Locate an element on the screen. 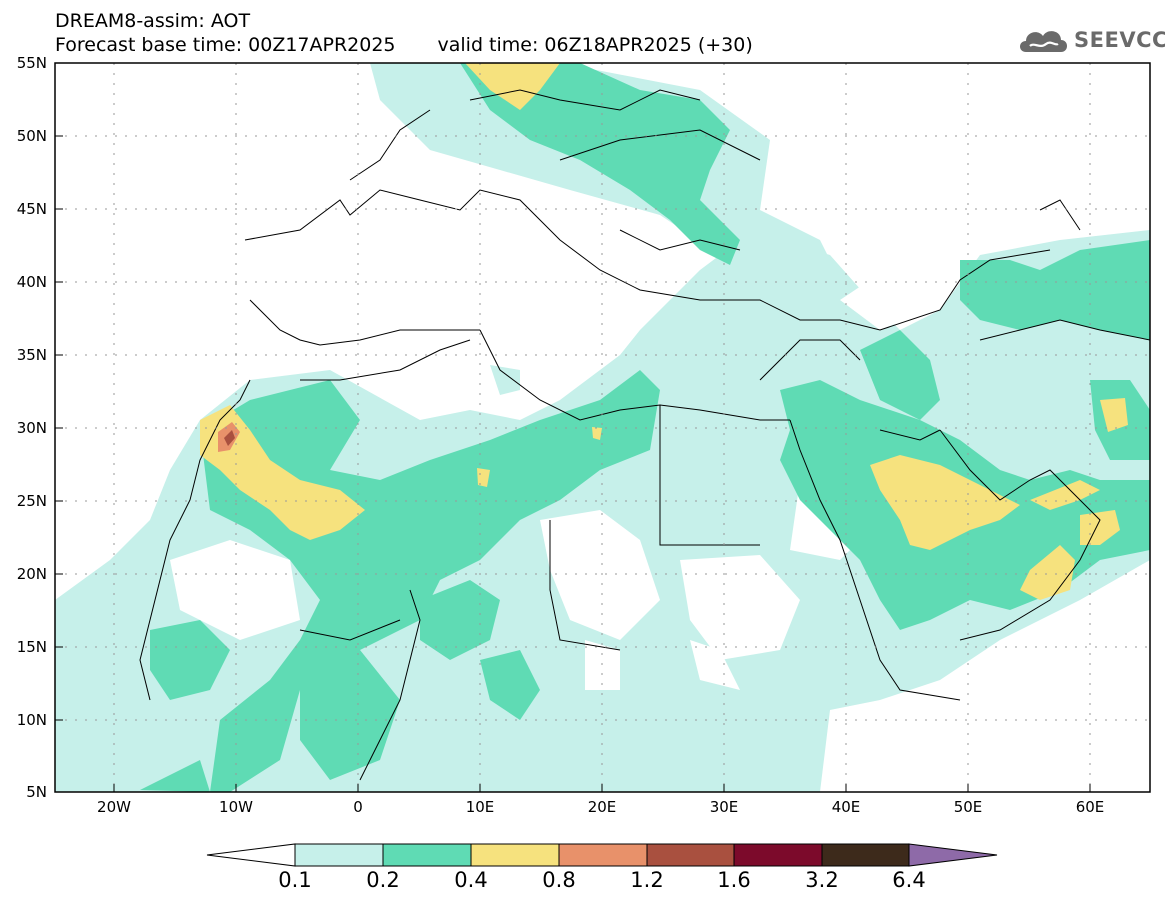 This screenshot has width=1165, height=905. colorbar-label: 1.2 is located at coordinates (647, 880).